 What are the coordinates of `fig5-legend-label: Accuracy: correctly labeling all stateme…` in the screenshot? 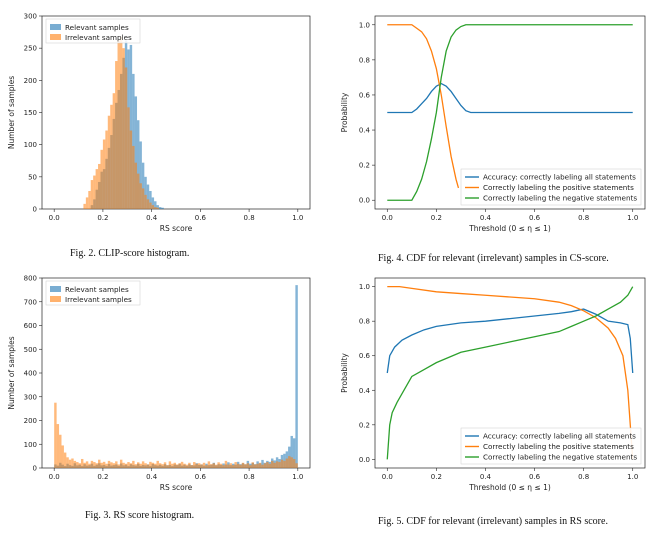 It's located at (559, 436).